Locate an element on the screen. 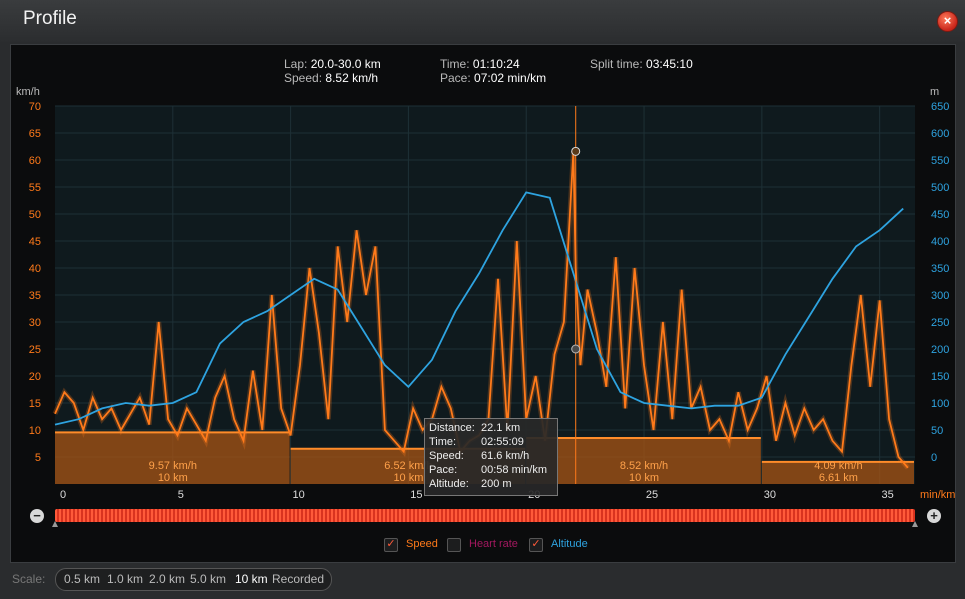 This screenshot has height=599, width=965. y-axis-label-right: m is located at coordinates (934, 92).